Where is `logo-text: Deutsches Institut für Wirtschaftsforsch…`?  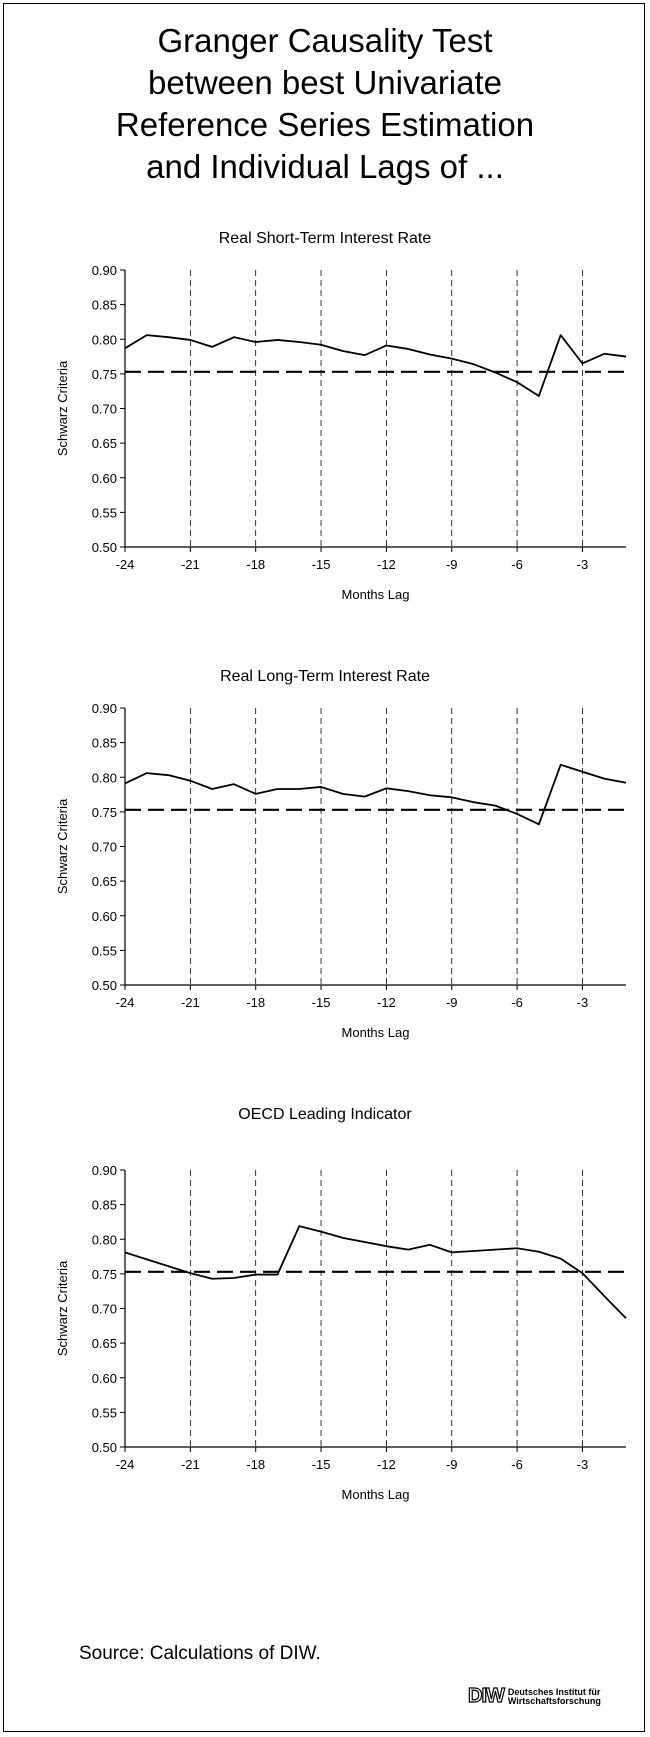 logo-text: Deutsches Institut für Wirtschaftsforsch… is located at coordinates (554, 1696).